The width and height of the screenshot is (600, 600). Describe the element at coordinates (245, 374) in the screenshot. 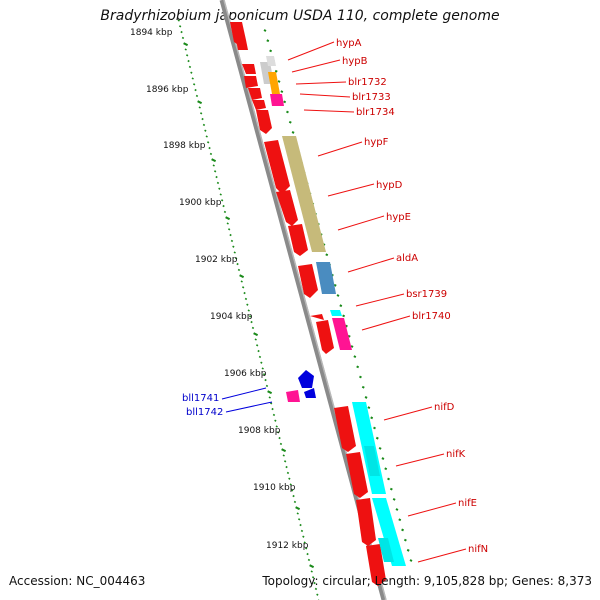

I see `kbp-label: 1906 kbp` at that location.